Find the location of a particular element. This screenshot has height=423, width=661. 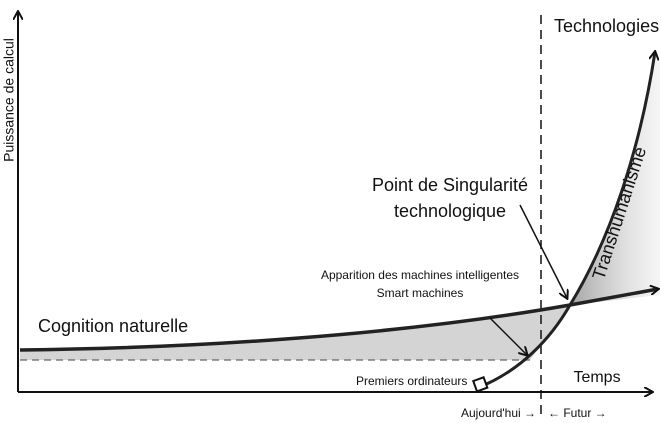

natural-curve is located at coordinates (338, 320).